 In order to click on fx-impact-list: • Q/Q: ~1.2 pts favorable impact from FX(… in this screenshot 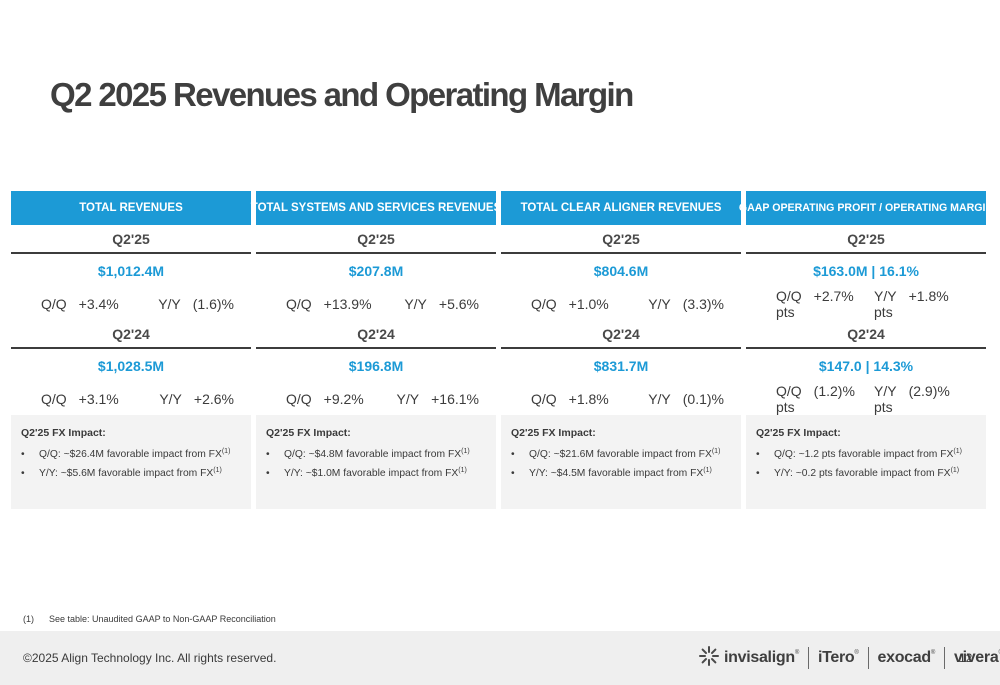, I will do `click(866, 464)`.